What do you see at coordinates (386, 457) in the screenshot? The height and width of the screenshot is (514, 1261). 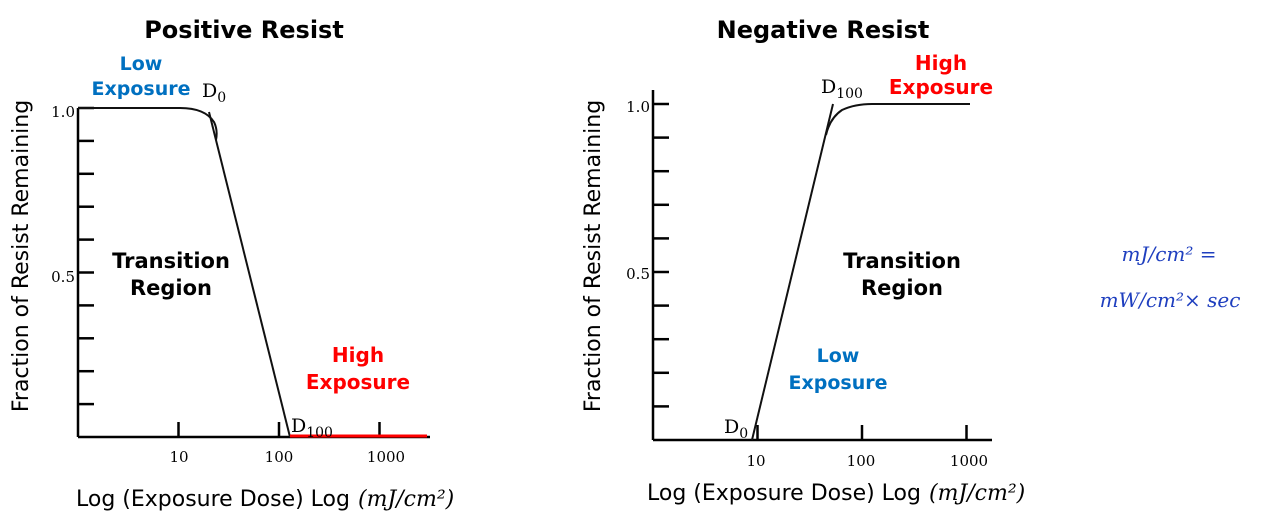 I see `positive-x-tick-label: 1000` at bounding box center [386, 457].